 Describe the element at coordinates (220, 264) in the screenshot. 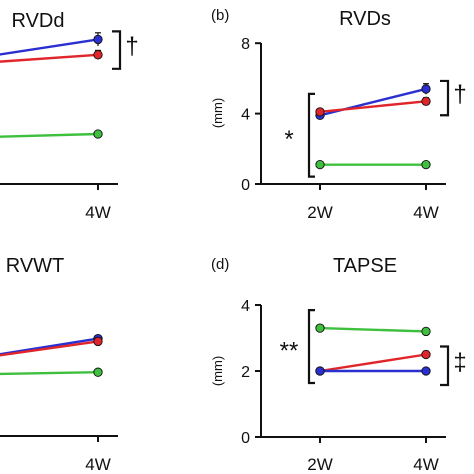

I see `panel-label: (d)` at that location.